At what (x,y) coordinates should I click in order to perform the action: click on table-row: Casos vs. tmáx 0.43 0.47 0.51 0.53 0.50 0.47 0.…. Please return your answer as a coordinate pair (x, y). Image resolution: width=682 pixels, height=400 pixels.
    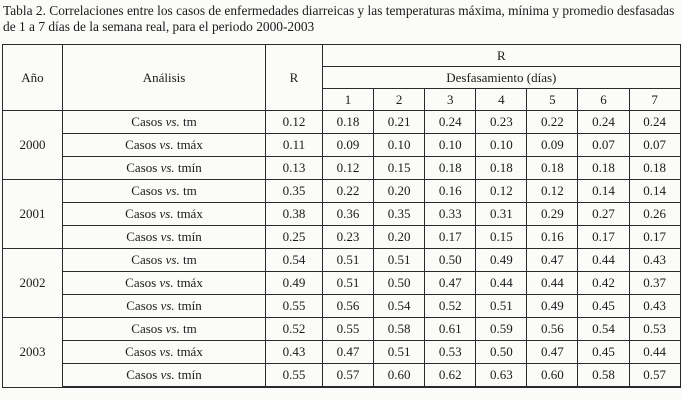
    Looking at the image, I should click on (342, 352).